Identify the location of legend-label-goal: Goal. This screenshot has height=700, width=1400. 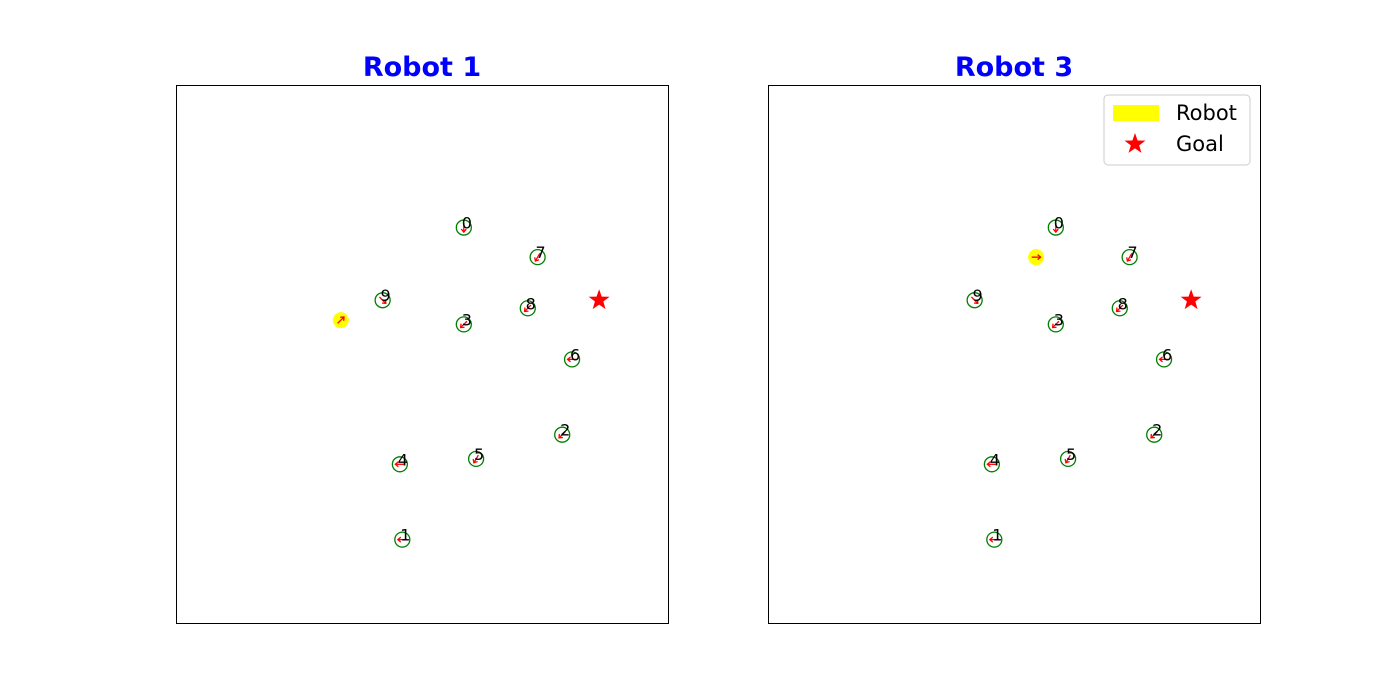
(1200, 144).